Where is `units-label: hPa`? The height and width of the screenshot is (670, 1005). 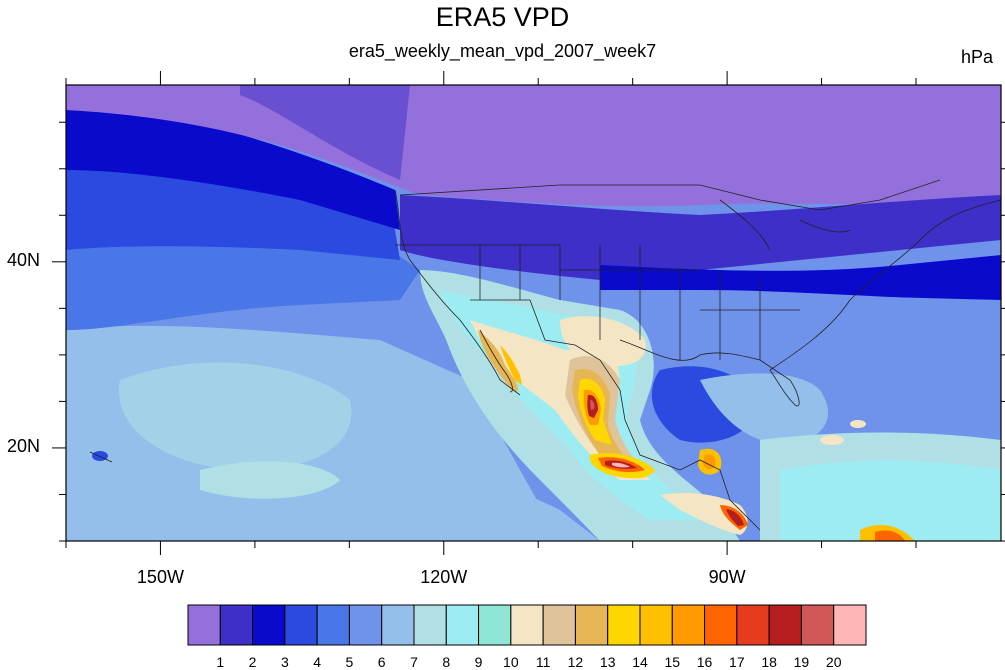
units-label: hPa is located at coordinates (976, 57).